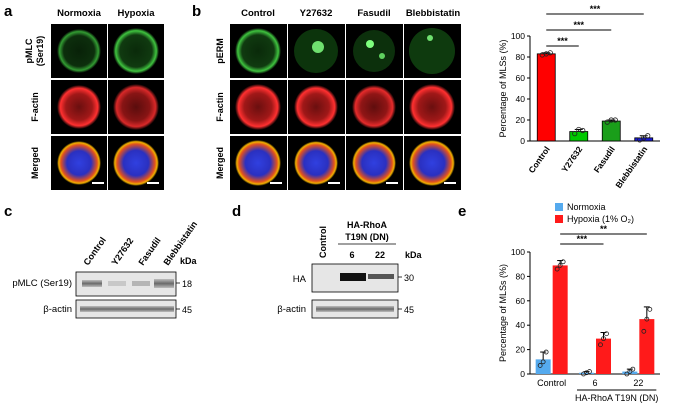  What do you see at coordinates (258, 13) in the screenshot?
I see `col-label-control: Control` at bounding box center [258, 13].